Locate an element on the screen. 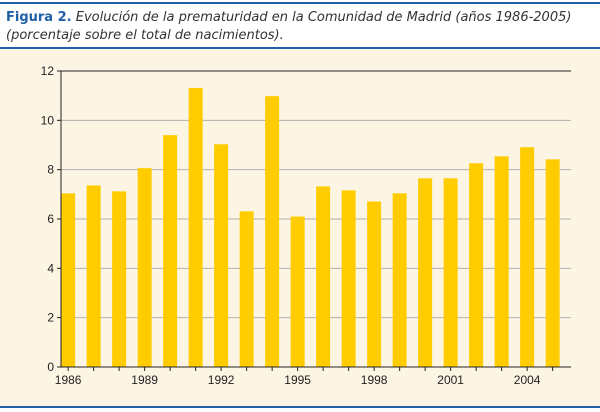 This screenshot has height=412, width=600. bar-2002 is located at coordinates (476, 265).